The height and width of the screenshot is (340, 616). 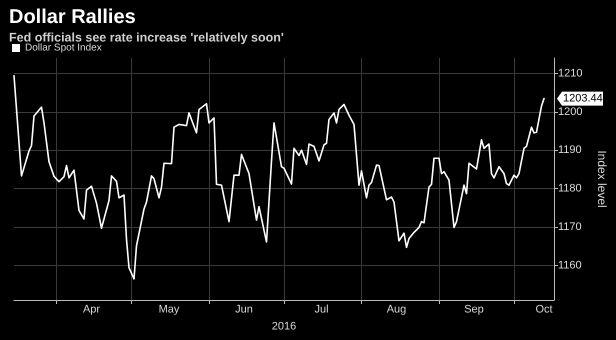 I want to click on y-tick-label: 1180, so click(x=570, y=188).